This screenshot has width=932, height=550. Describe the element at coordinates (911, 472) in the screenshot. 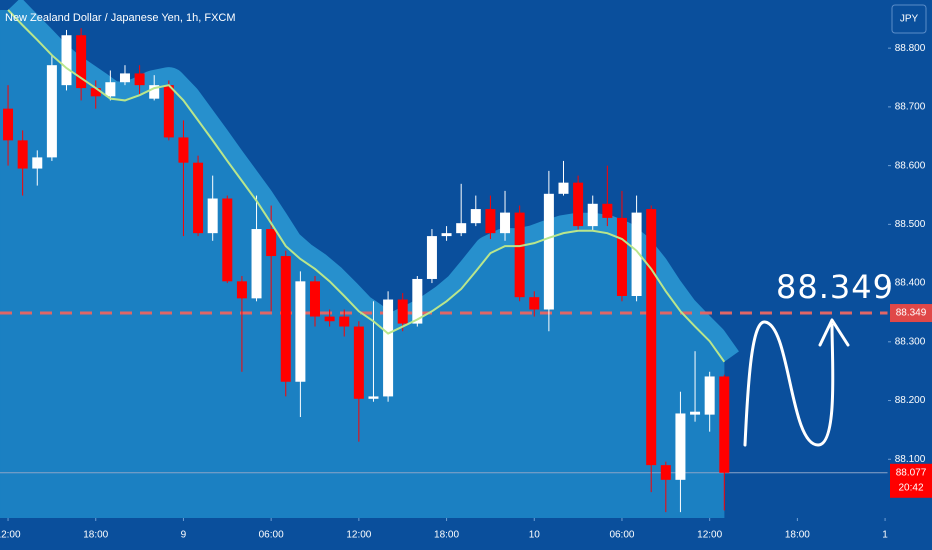

I see `last-price-label: 88.077` at that location.